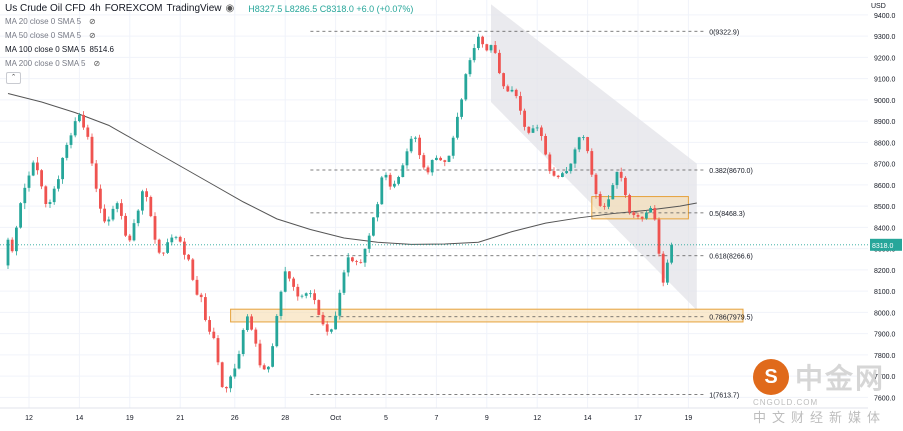 The height and width of the screenshot is (431, 903). I want to click on collapse-indicators-icon: ⌃, so click(13, 78).